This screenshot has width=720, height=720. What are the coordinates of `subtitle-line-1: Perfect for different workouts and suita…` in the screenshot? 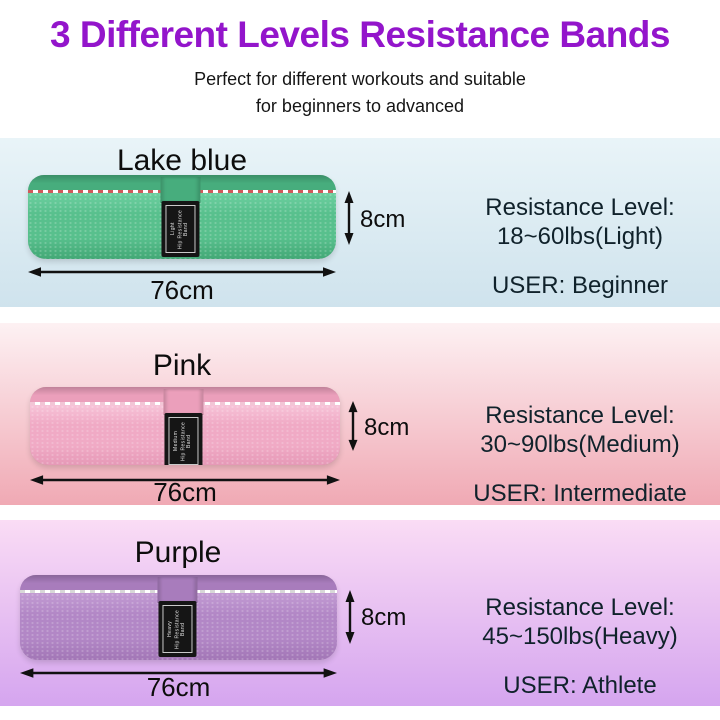 It's located at (360, 79).